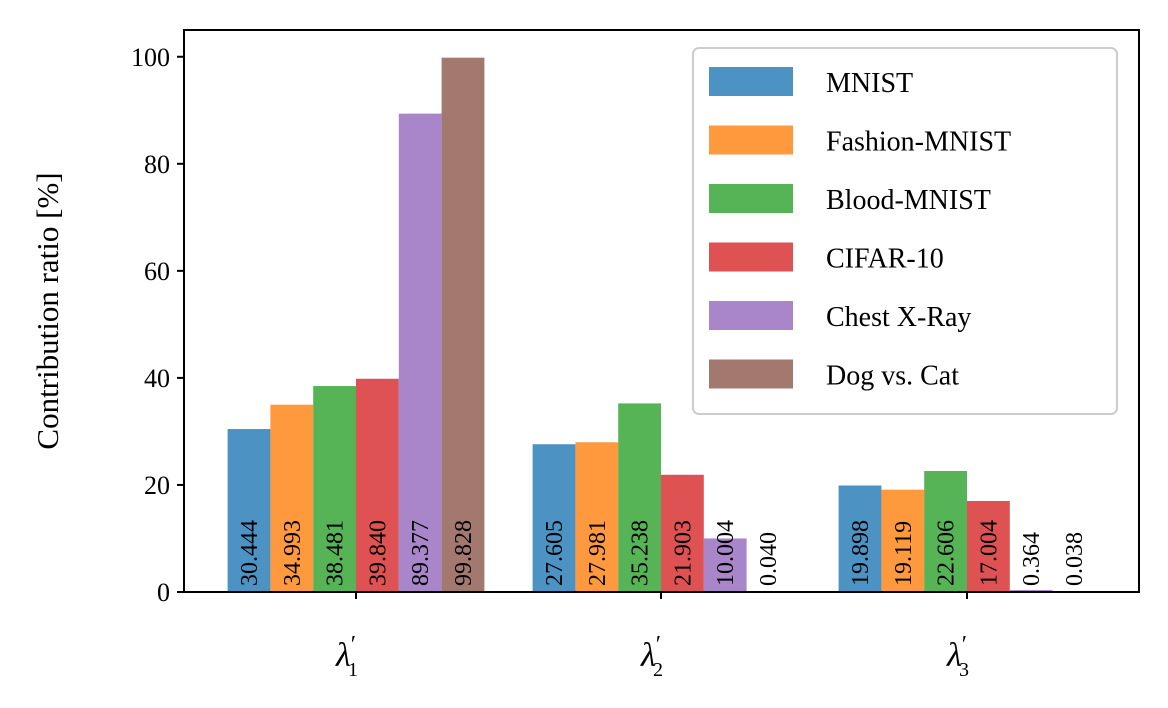 The width and height of the screenshot is (1168, 708). I want to click on bar-value-label: 19.898, so click(861, 553).